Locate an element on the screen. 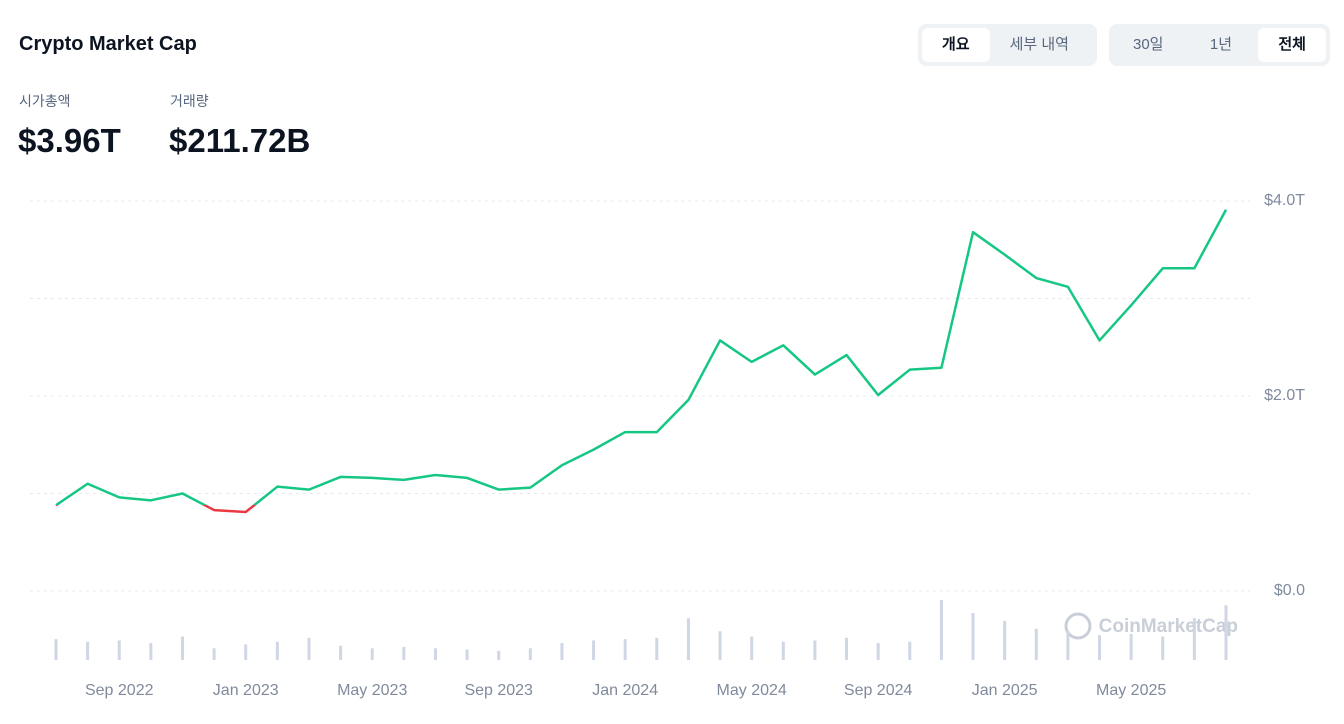 The width and height of the screenshot is (1344, 724). range-button: 전체 is located at coordinates (1292, 45).